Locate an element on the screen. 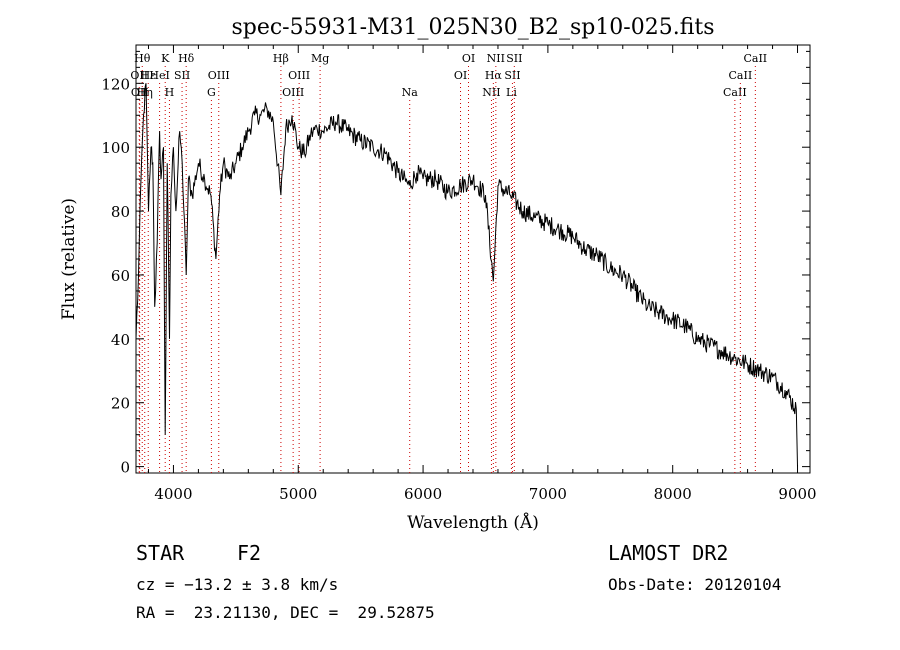 The width and height of the screenshot is (900, 650). observation-date: Obs-Date: 20120104 is located at coordinates (695, 584).